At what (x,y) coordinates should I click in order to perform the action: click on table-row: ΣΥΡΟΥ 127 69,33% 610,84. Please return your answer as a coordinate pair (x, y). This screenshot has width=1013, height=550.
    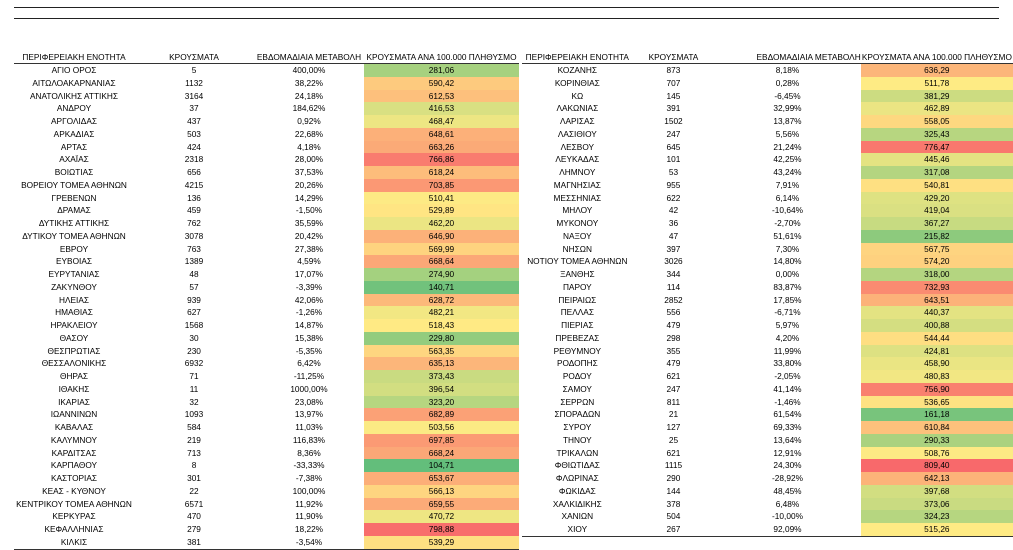
    Looking at the image, I should click on (767, 427).